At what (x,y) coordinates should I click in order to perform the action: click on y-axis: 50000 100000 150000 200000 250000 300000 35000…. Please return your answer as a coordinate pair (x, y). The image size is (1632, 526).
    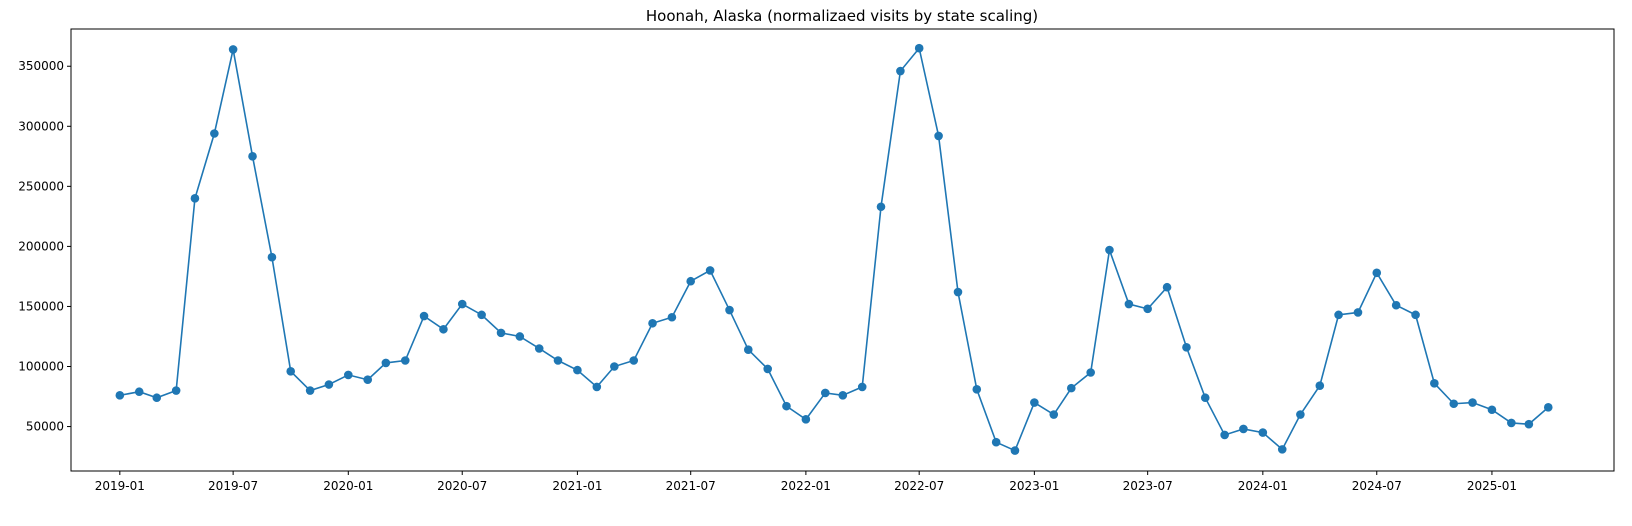
    Looking at the image, I should click on (44, 246).